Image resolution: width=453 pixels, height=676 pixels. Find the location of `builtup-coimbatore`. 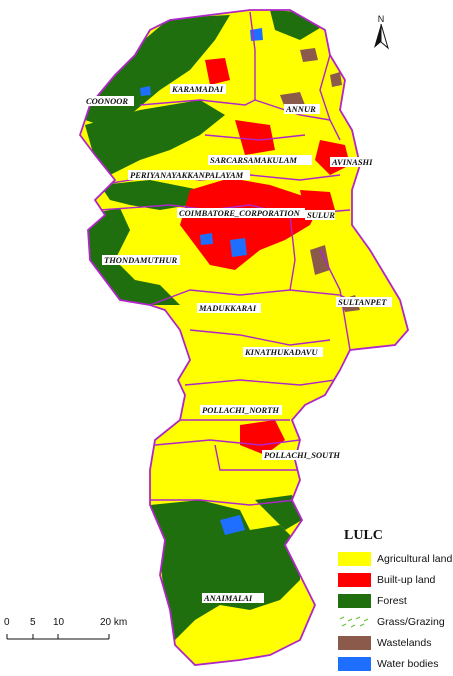

builtup-coimbatore is located at coordinates (250, 224).